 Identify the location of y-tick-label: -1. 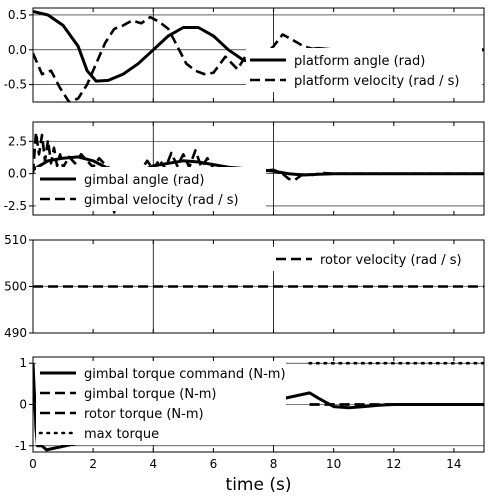
(21, 446).